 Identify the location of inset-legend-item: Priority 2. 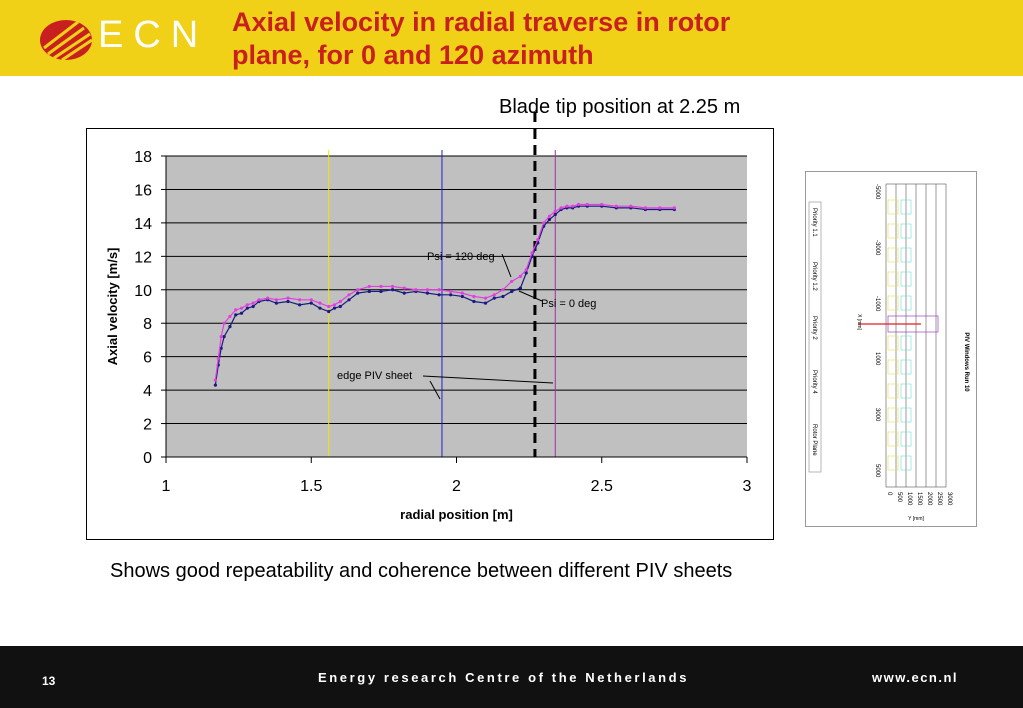
(814, 328).